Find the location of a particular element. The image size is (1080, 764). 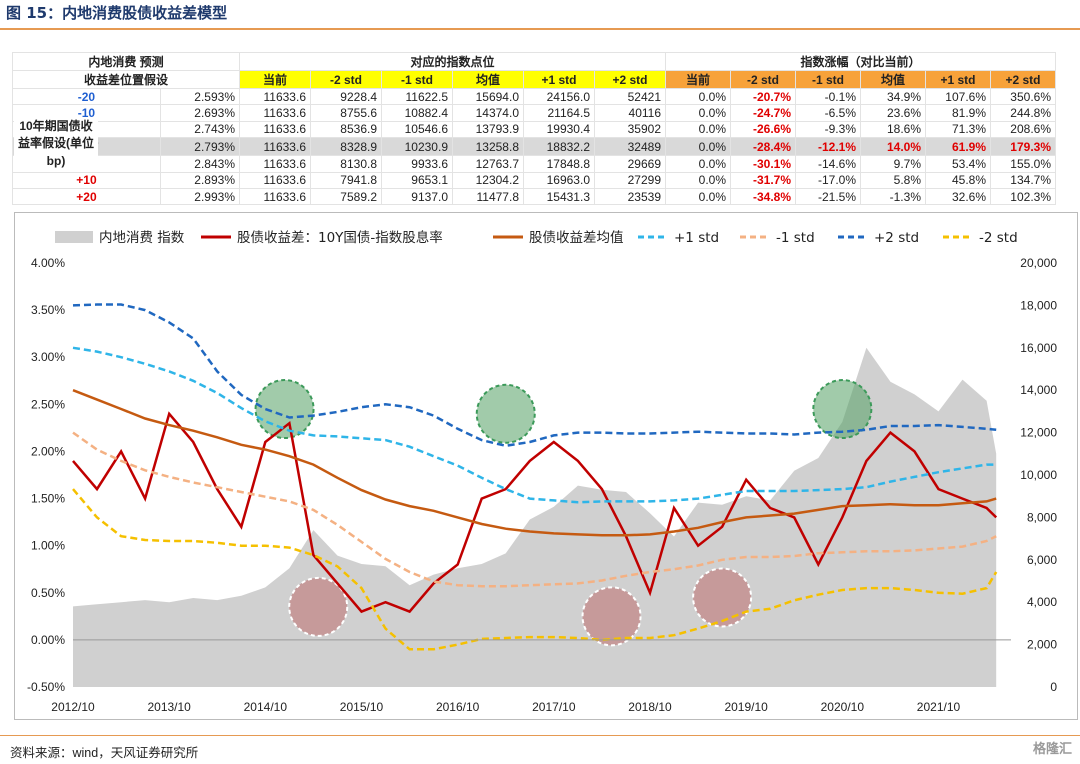

col-header: +1 std is located at coordinates (958, 79).